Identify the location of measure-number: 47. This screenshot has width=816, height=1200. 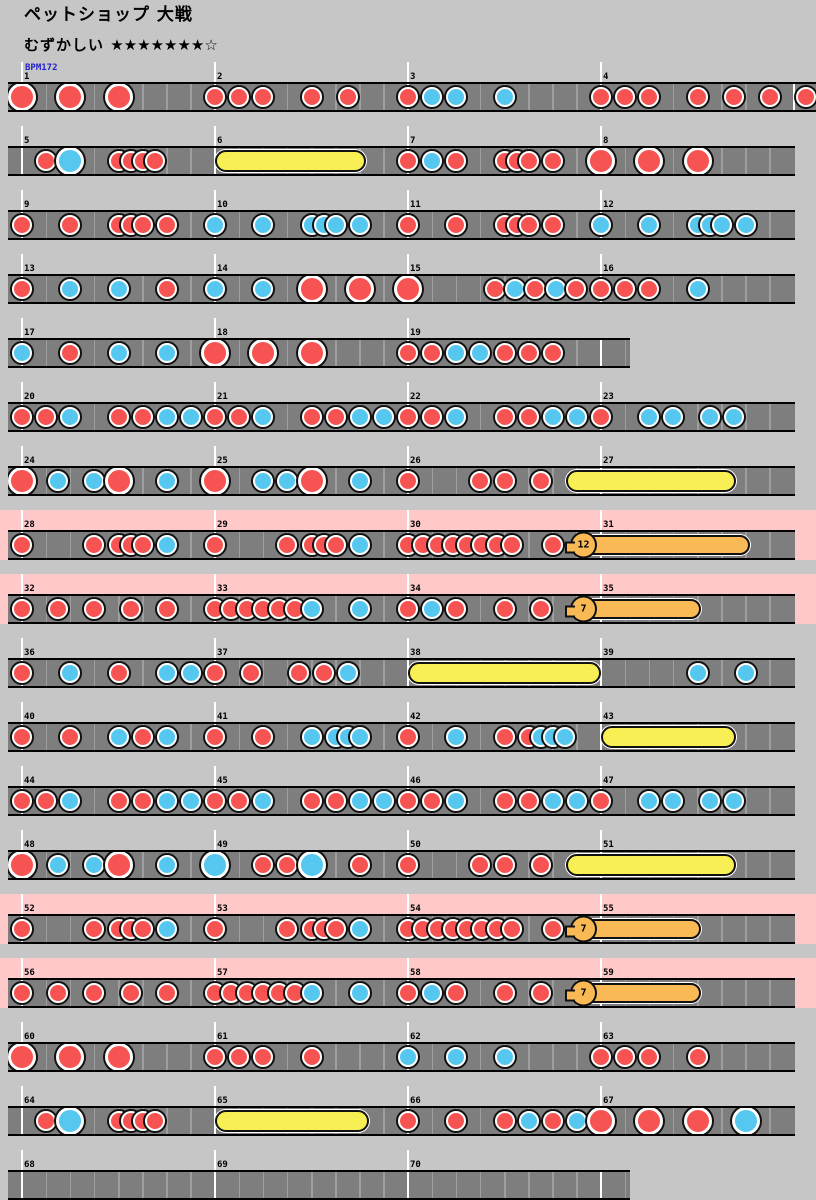
(608, 781).